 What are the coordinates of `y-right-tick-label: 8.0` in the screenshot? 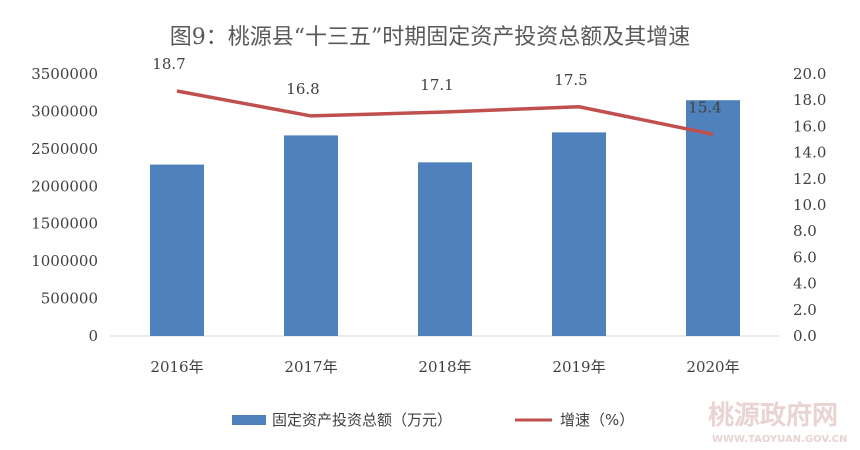 It's located at (805, 231).